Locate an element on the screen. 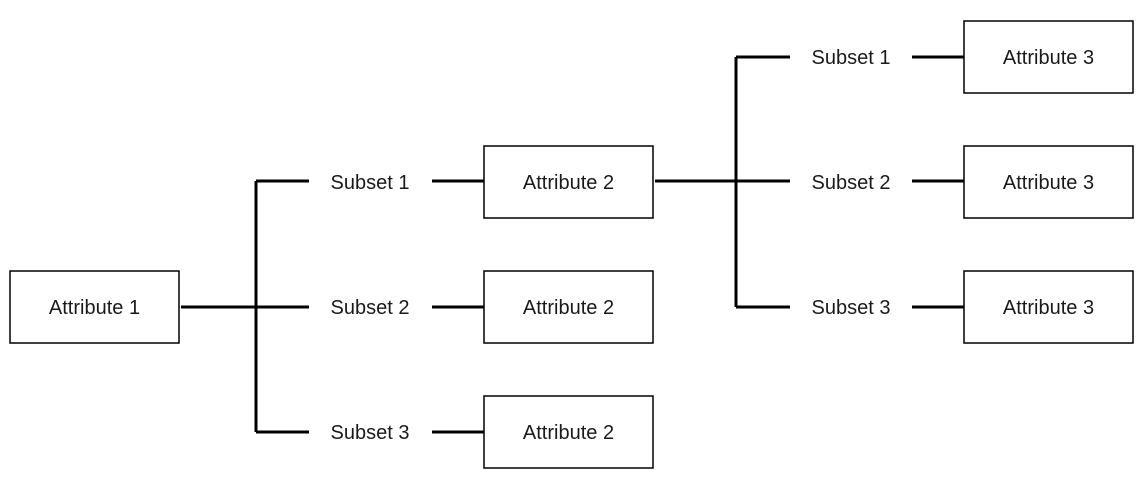  node-attribute-3-b: Attribute 3 is located at coordinates (1049, 182).